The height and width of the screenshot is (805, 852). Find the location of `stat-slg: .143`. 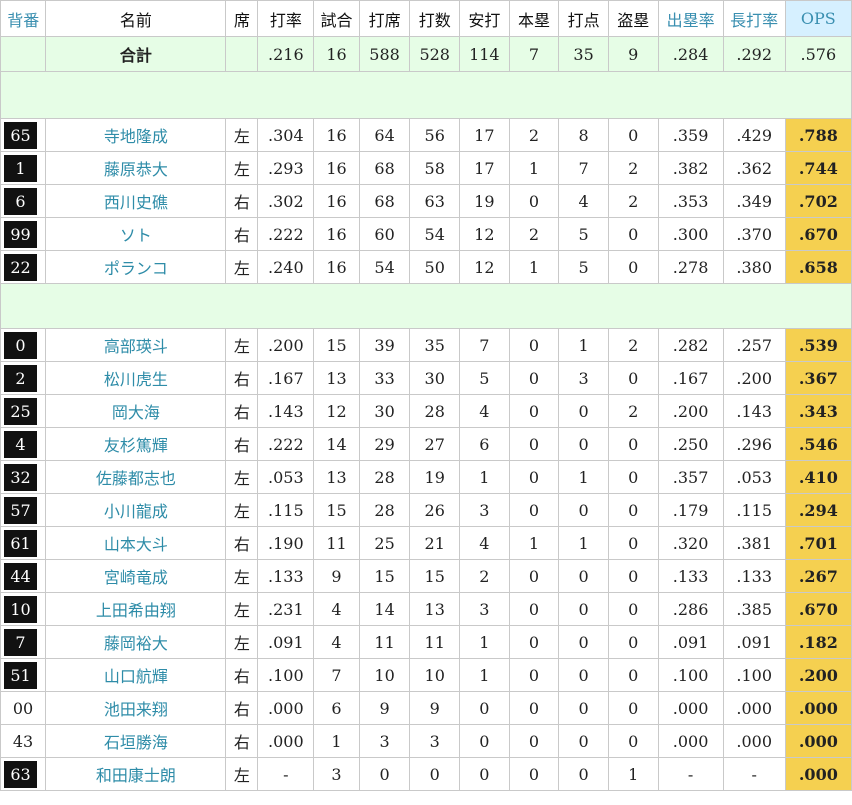

stat-slg: .143 is located at coordinates (754, 411).